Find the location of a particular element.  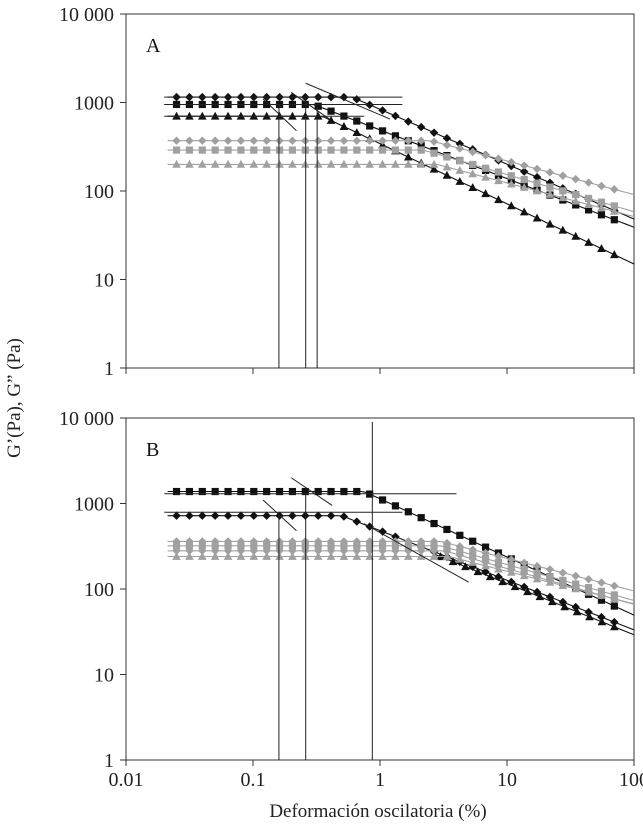

panel-label: A is located at coordinates (153, 46).